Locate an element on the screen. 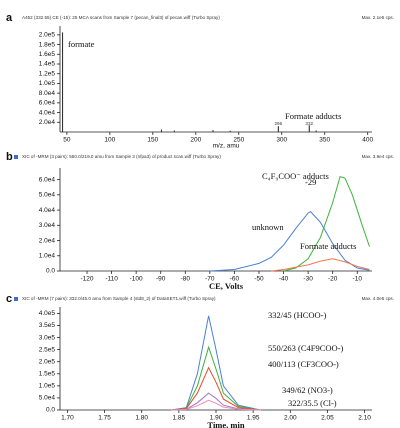 The image size is (400, 428). panel-header-max: Max. 2.1e5 cps. is located at coordinates (378, 17).